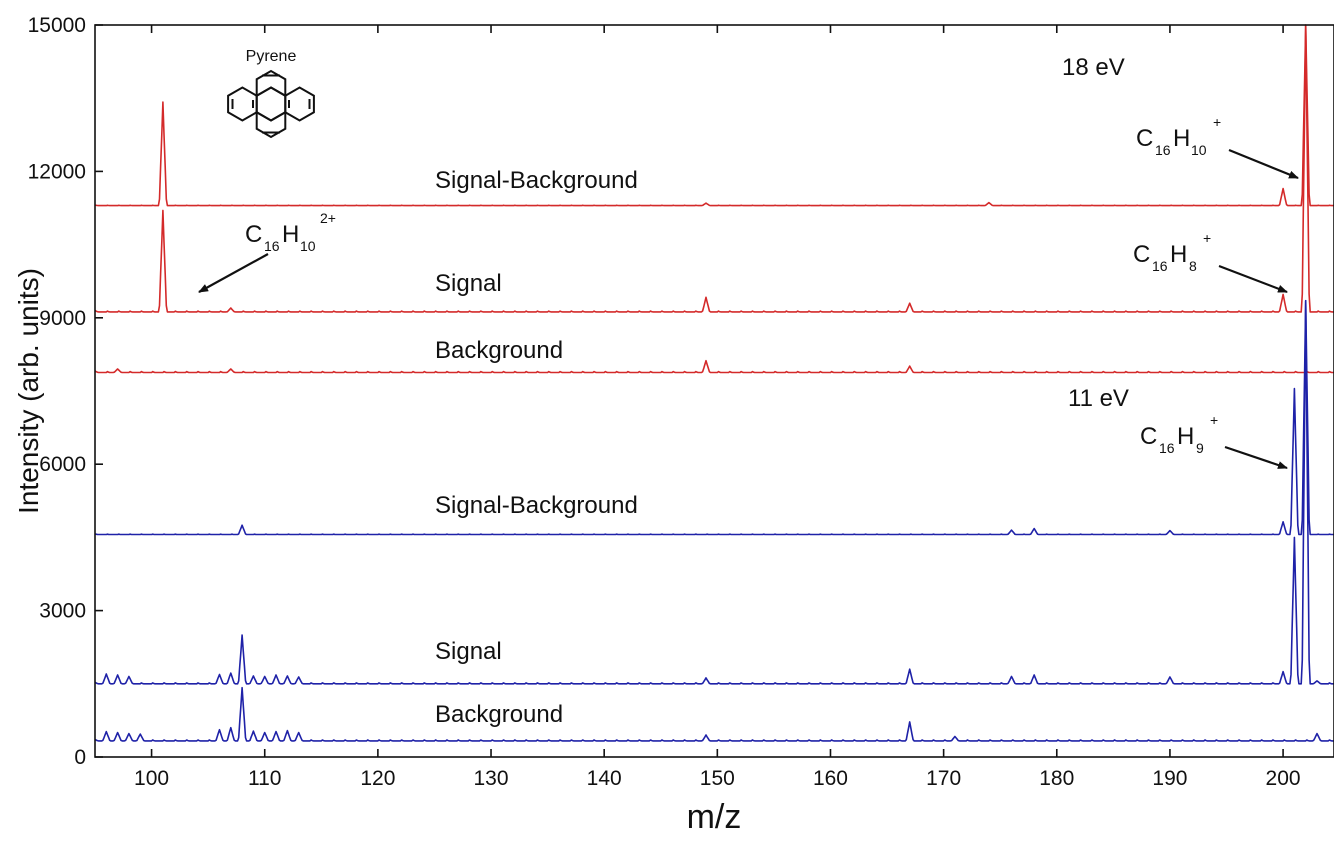  I want to click on molecule-name: Pyrene, so click(271, 56).